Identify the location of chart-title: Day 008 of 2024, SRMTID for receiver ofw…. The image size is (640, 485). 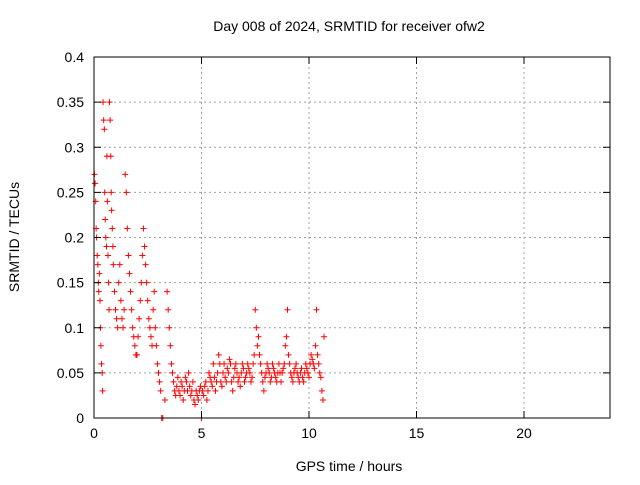
(349, 26).